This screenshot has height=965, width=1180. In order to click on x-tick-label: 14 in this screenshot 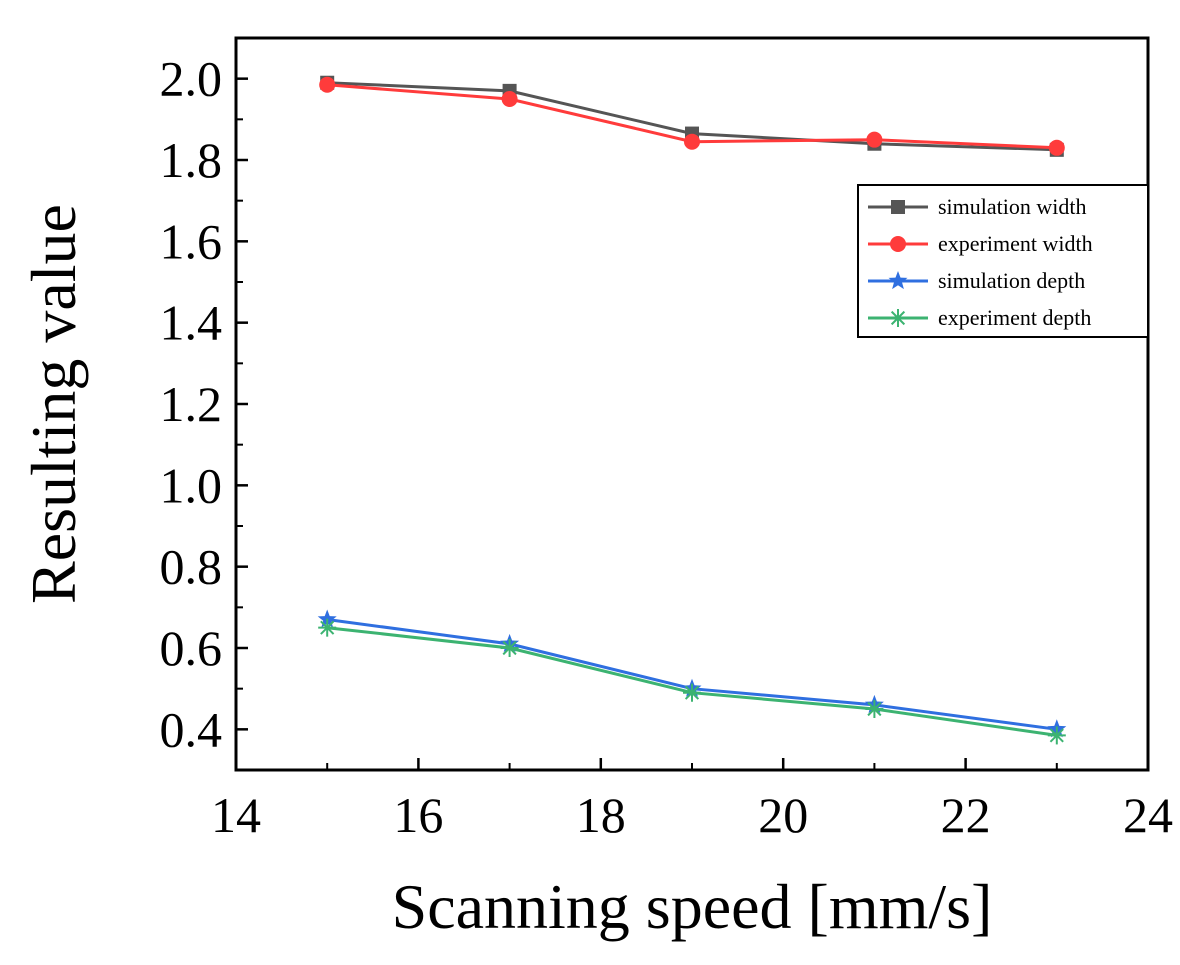, I will do `click(236, 815)`.